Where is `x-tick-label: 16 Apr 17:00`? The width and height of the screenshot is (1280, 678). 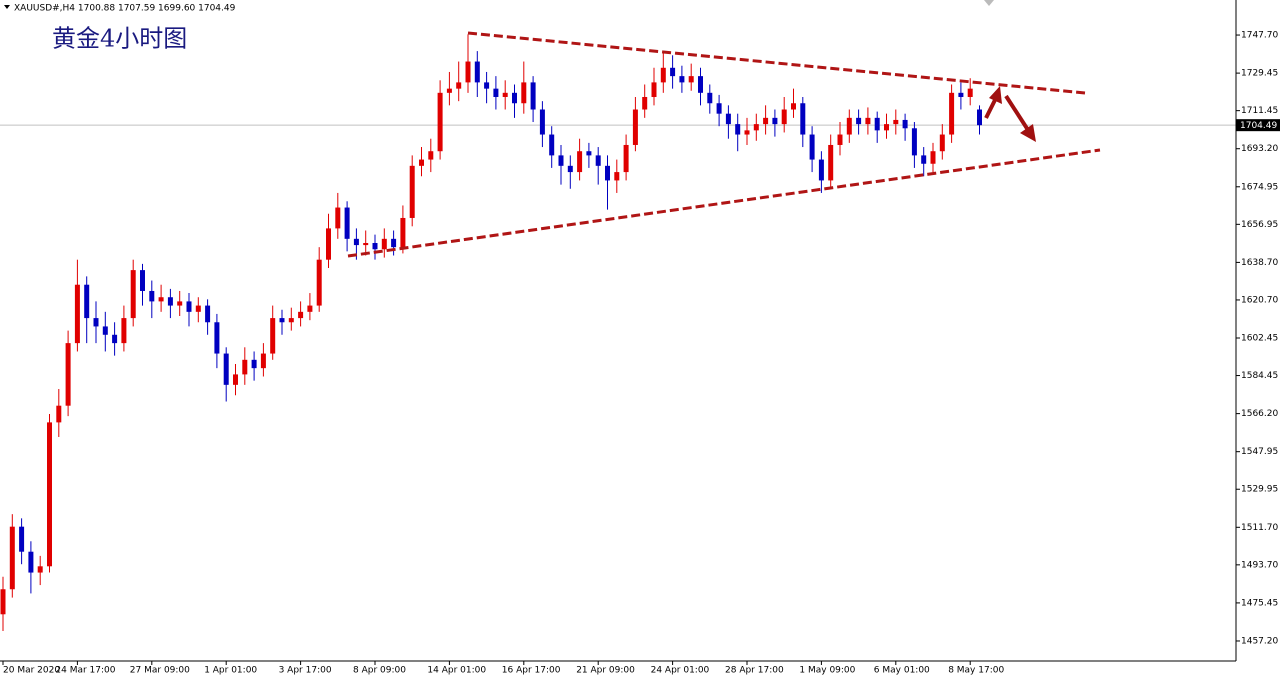 x-tick-label: 16 Apr 17:00 is located at coordinates (531, 671).